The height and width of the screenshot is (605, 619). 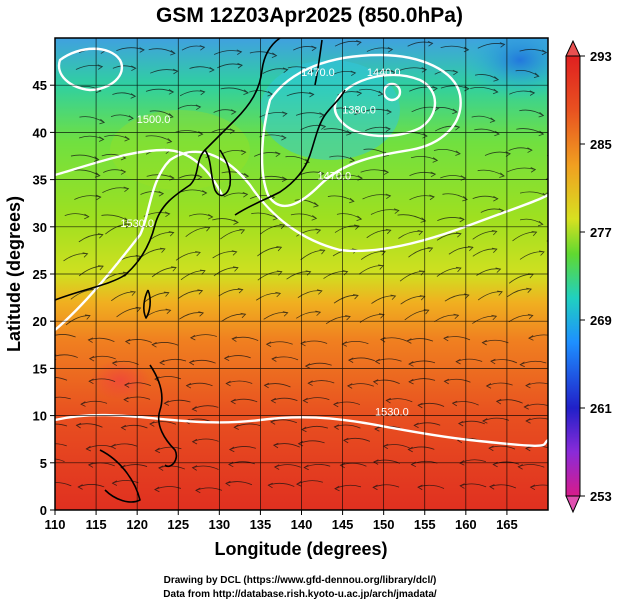 I want to click on x-tick-label: 150, so click(x=384, y=524).